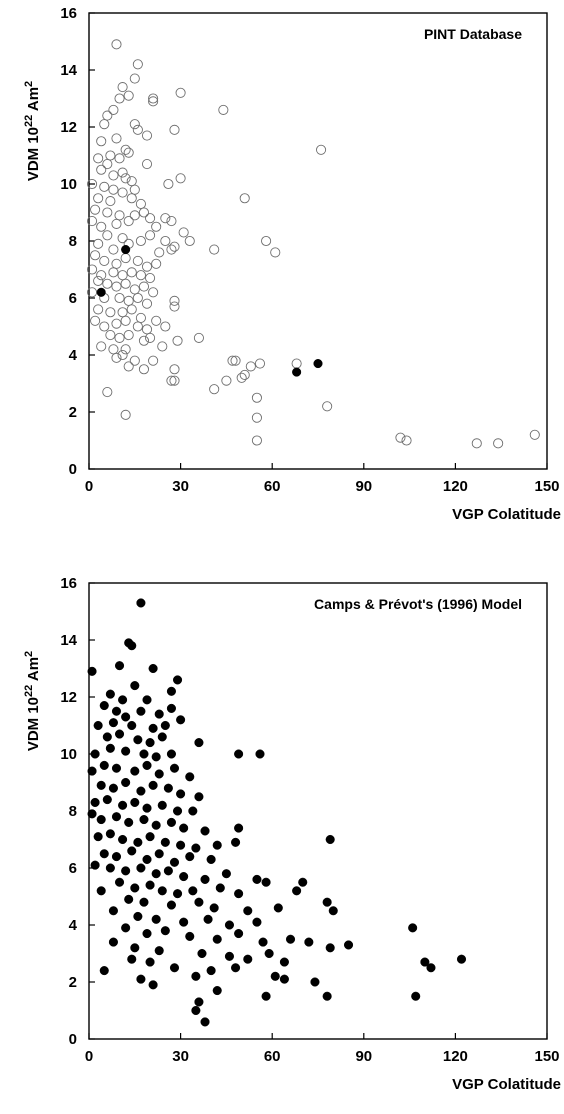  I want to click on x-tick-label: 120, so click(455, 1056).